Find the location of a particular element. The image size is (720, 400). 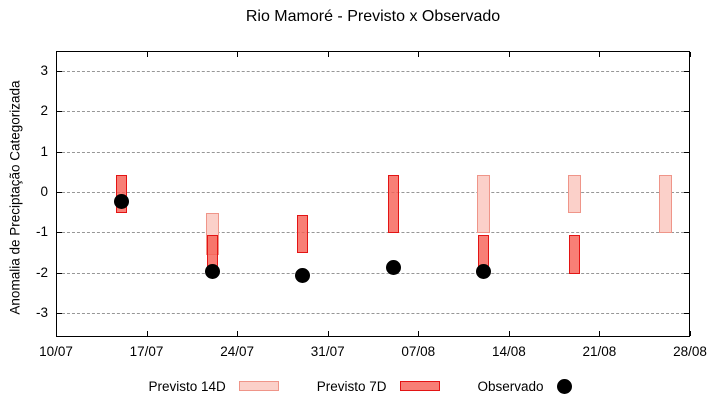

legend-item-previsto-7d: Previsto 7D is located at coordinates (378, 386).